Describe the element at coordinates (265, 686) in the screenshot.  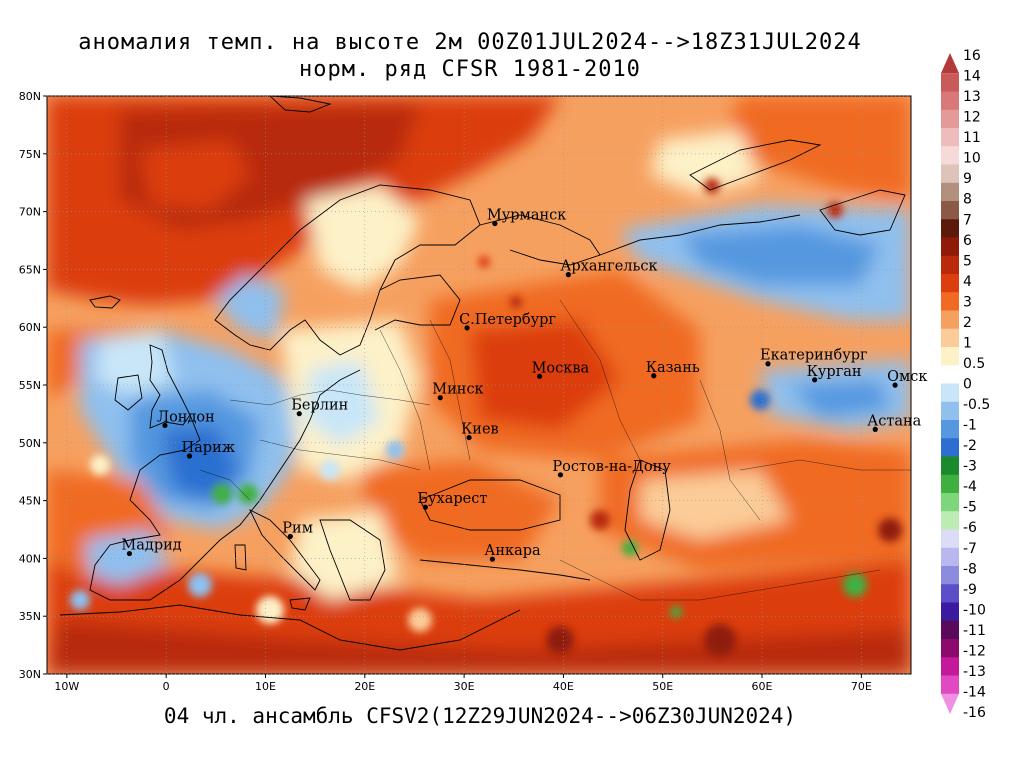
I see `lon-tick-label: 10E` at that location.